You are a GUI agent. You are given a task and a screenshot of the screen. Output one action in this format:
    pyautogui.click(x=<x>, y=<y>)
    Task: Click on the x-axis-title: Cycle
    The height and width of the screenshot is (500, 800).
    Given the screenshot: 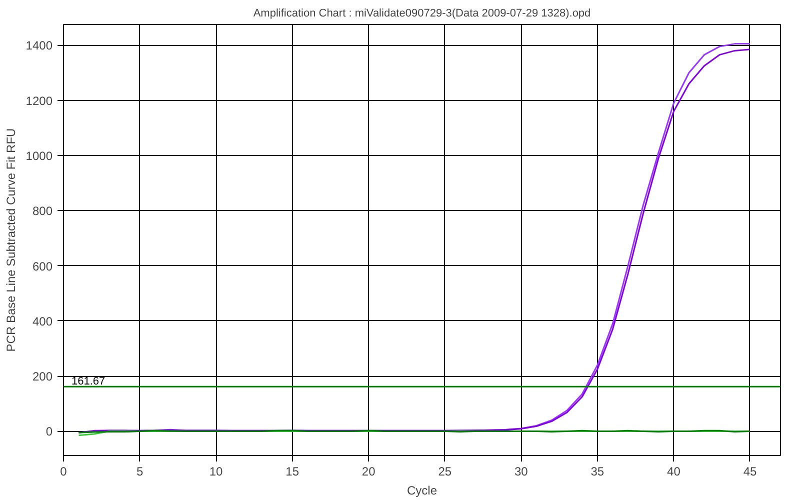 What is the action you would take?
    pyautogui.click(x=422, y=491)
    